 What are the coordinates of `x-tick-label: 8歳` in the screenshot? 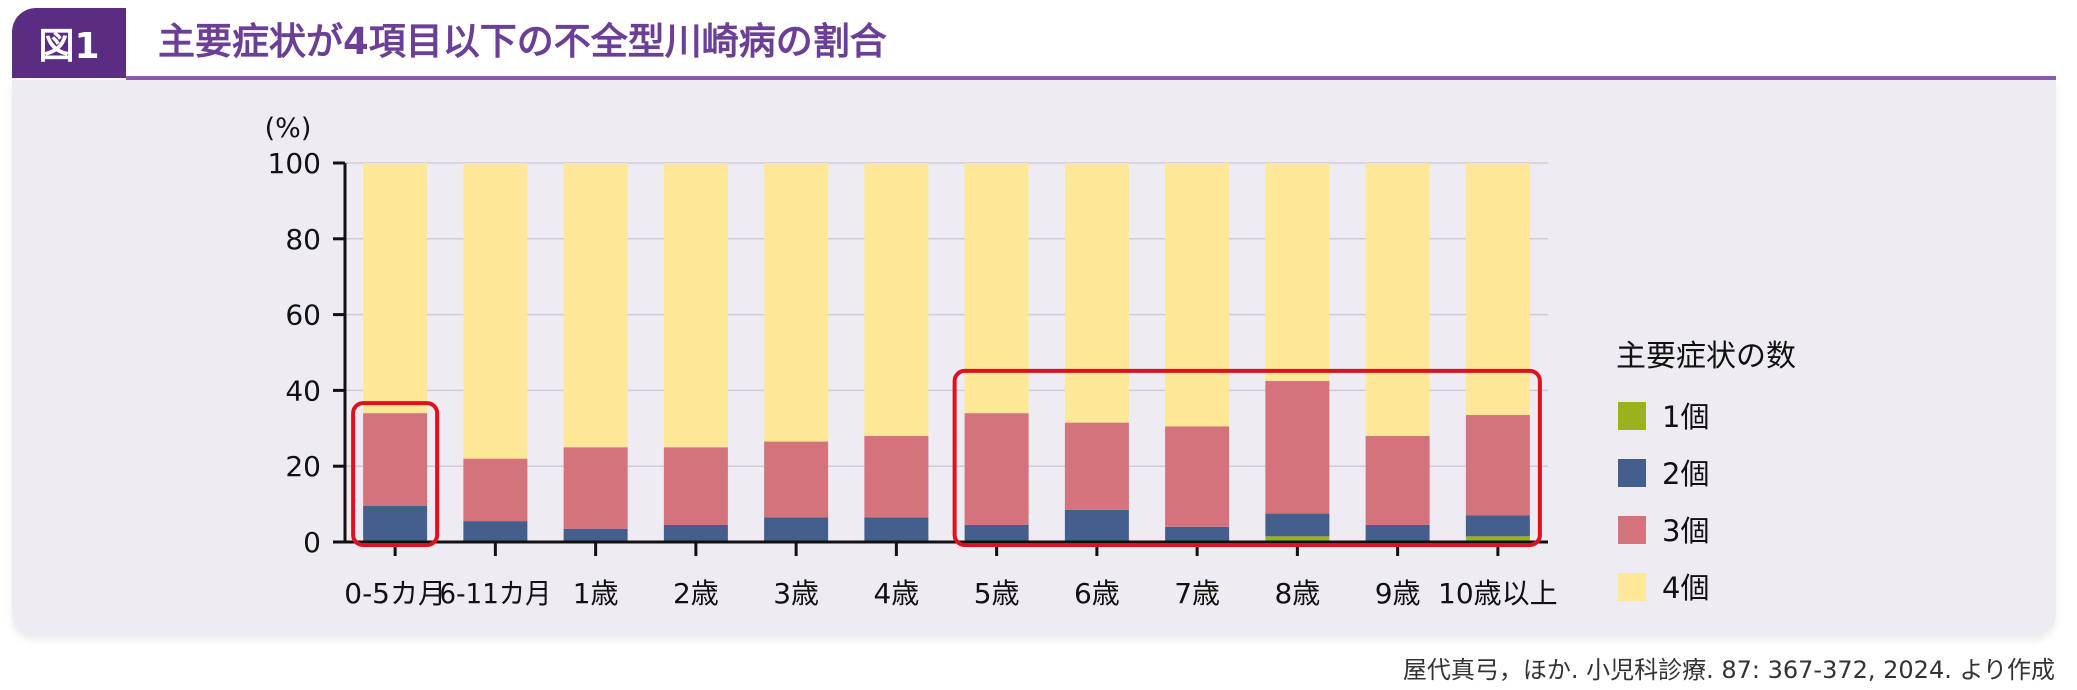 It's located at (1297, 593).